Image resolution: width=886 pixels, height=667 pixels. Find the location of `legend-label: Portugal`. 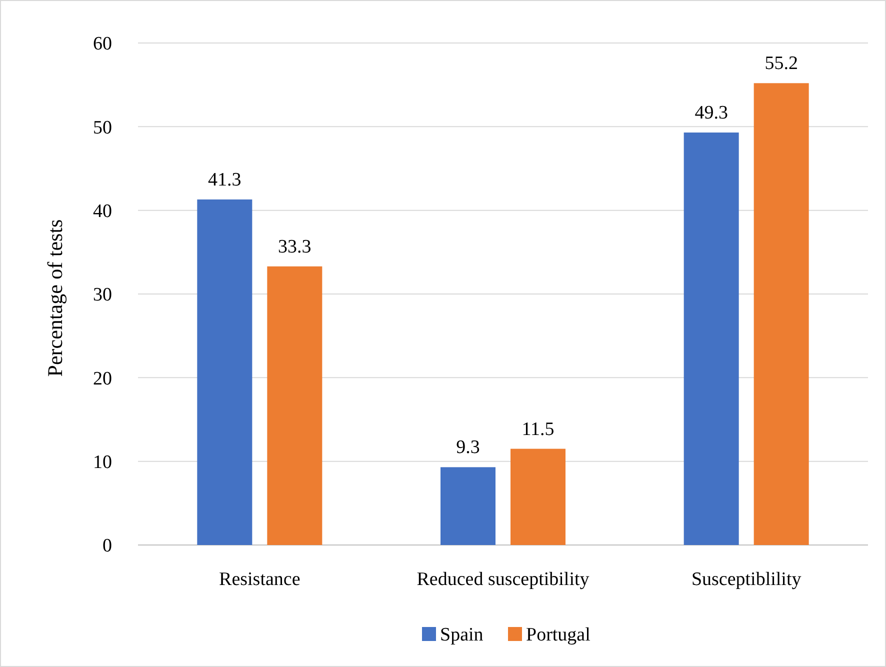

legend-label: Portugal is located at coordinates (558, 635).